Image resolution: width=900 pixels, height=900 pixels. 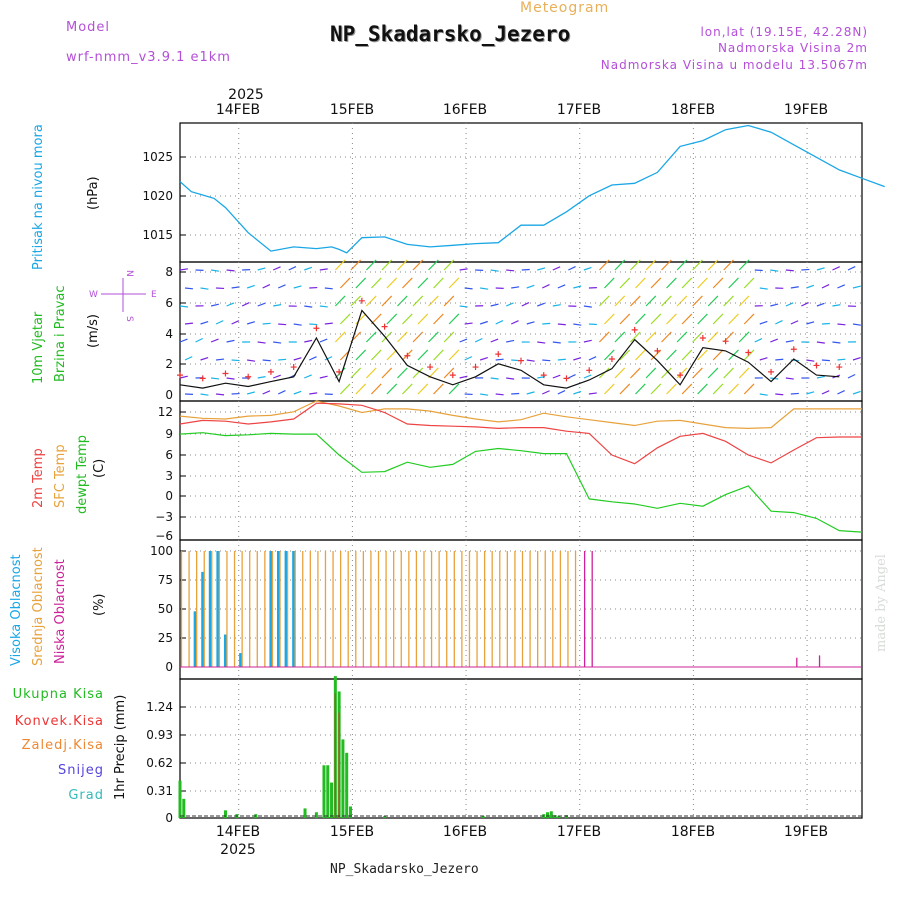 What do you see at coordinates (509, 349) in the screenshot?
I see `wind-speed-series` at bounding box center [509, 349].